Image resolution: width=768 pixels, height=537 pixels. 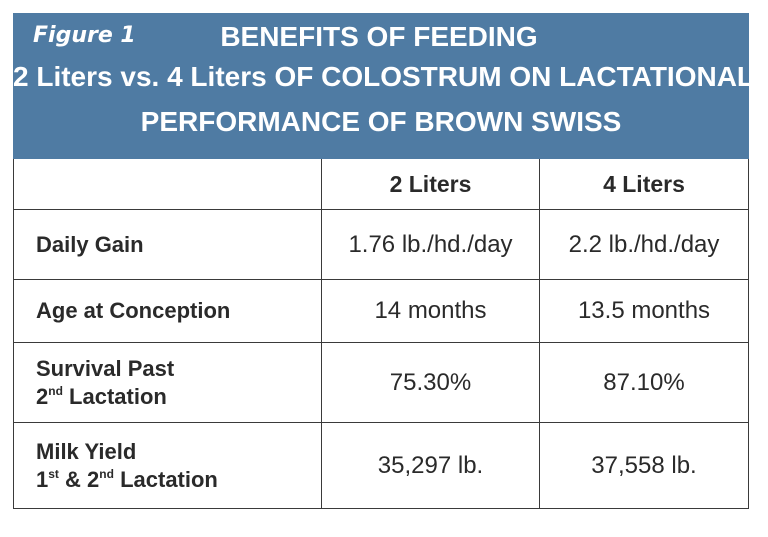 What do you see at coordinates (643, 244) in the screenshot?
I see `value-4-liters: 2.2 lb./hd./day` at bounding box center [643, 244].